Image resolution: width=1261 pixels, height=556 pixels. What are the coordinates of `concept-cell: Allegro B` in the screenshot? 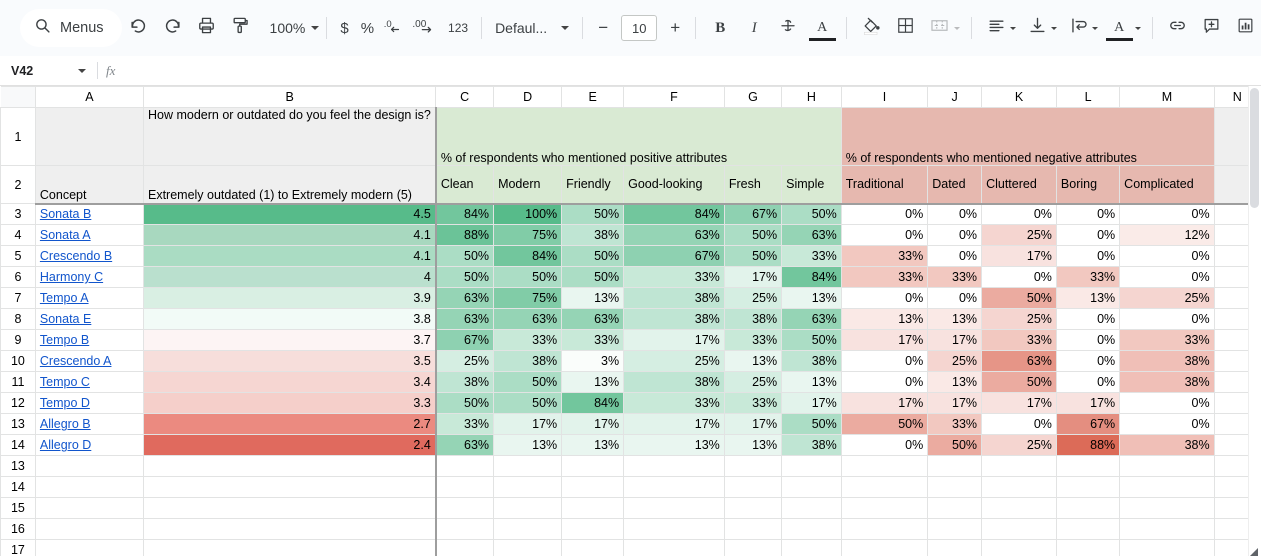 It's located at (89, 424).